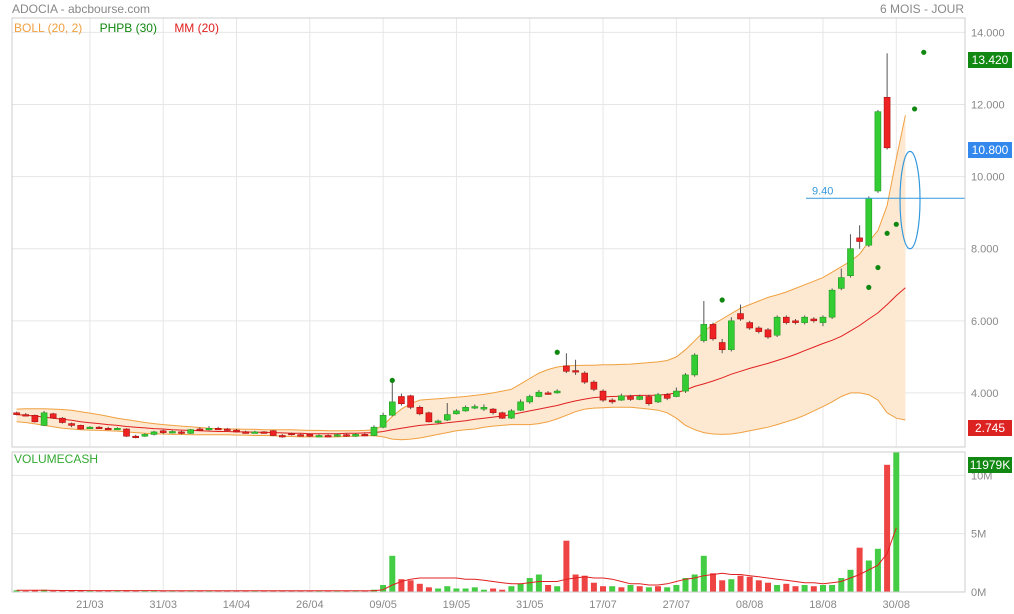 This screenshot has width=1014, height=614. I want to click on last-price-badge: 13.420, so click(990, 60).